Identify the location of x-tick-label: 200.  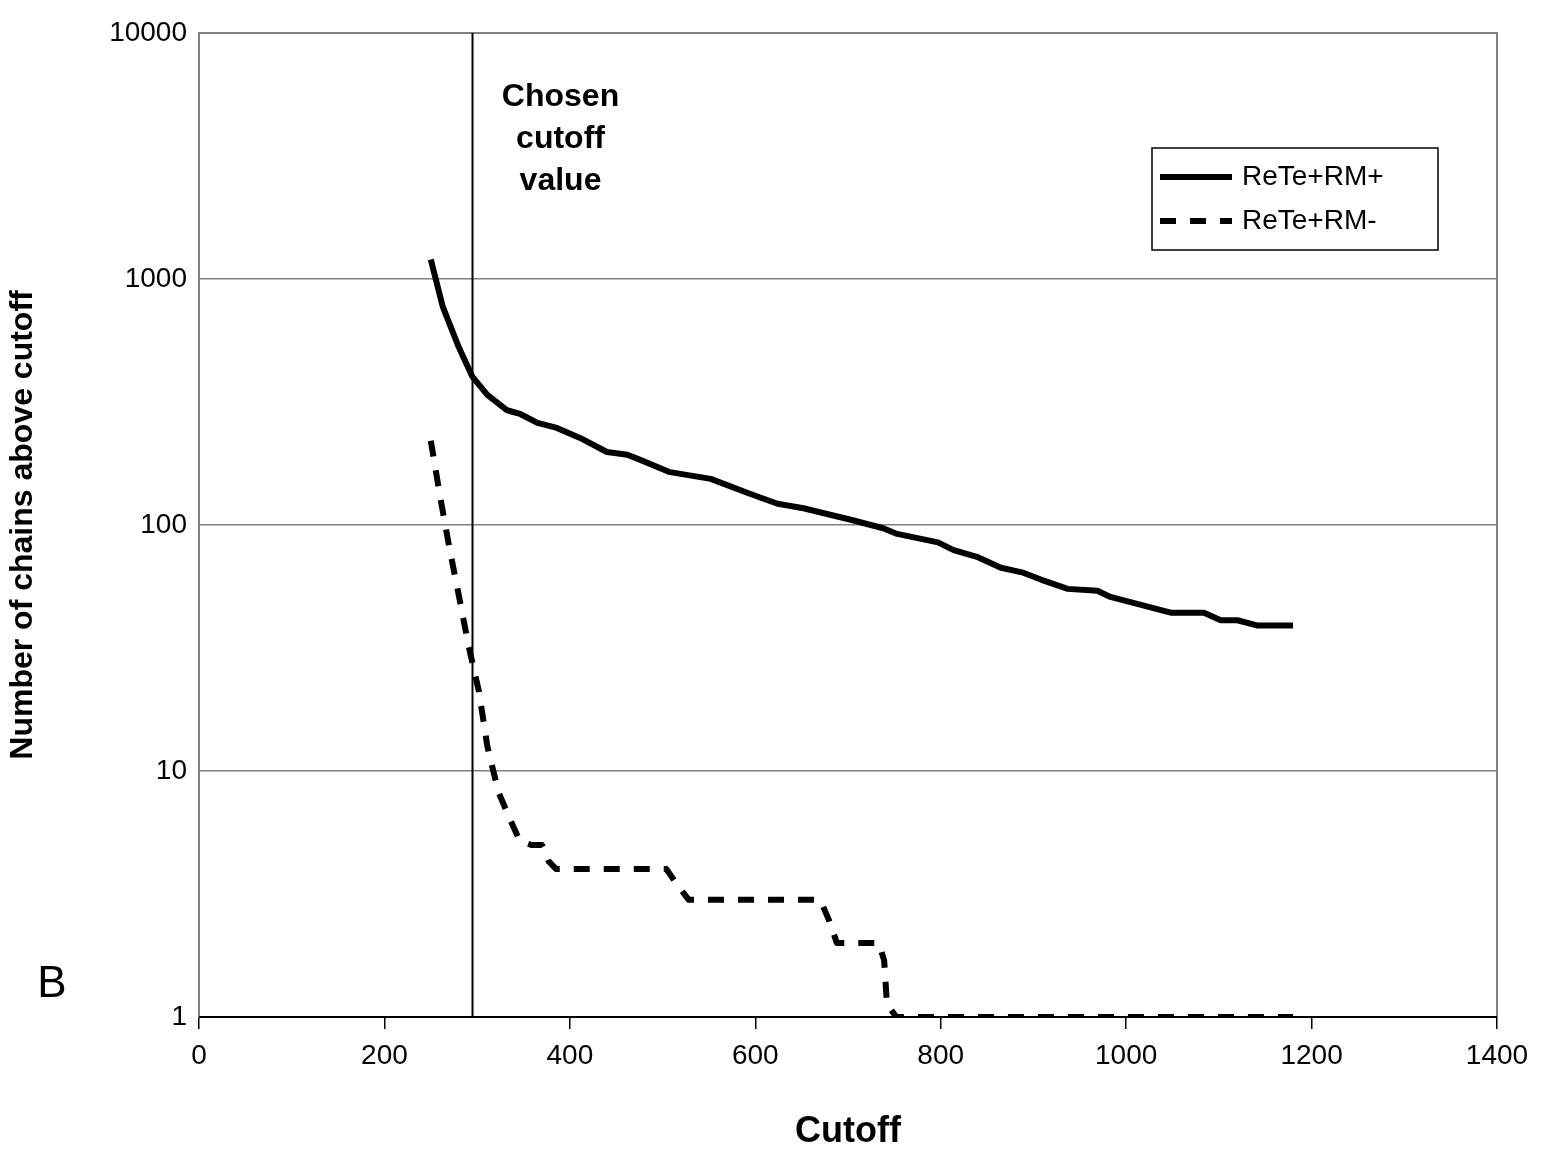
(384, 1054).